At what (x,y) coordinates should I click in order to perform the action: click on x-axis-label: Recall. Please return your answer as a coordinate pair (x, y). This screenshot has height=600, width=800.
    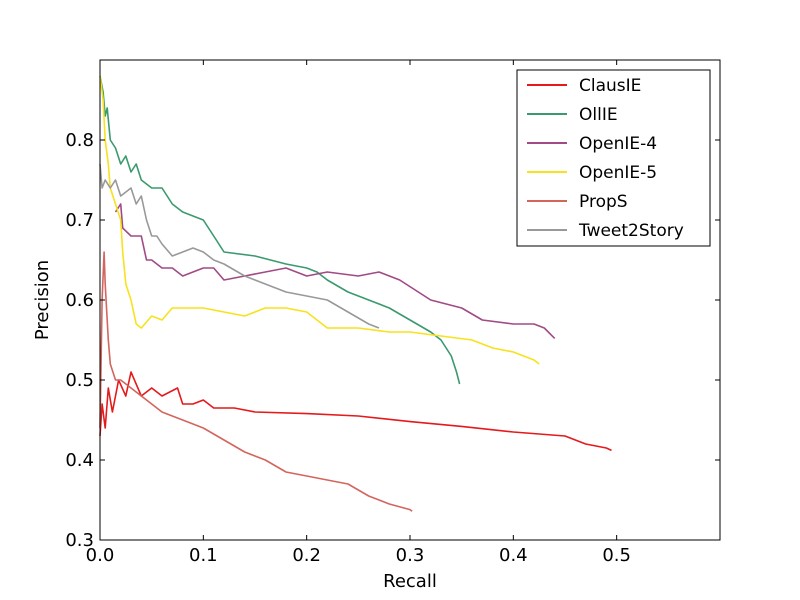
    Looking at the image, I should click on (410, 581).